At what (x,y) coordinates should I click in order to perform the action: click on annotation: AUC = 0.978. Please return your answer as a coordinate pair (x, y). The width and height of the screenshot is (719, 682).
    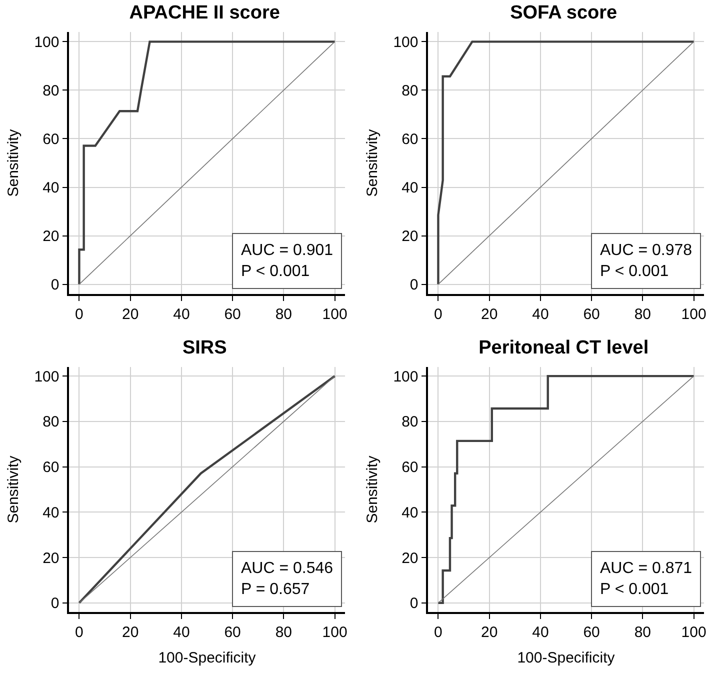
    Looking at the image, I should click on (646, 250).